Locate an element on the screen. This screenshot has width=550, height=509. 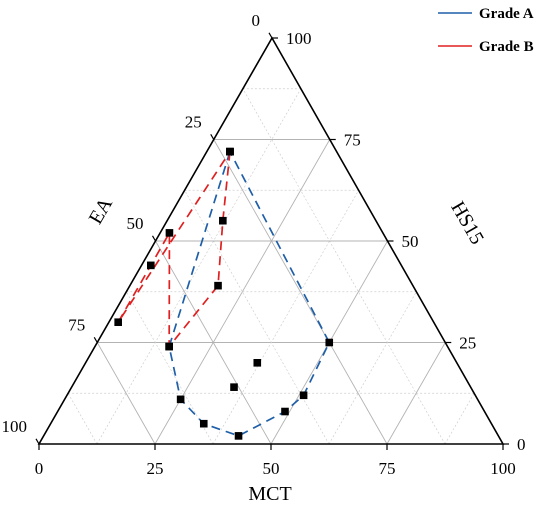
legend-label: Grade B is located at coordinates (506, 47).